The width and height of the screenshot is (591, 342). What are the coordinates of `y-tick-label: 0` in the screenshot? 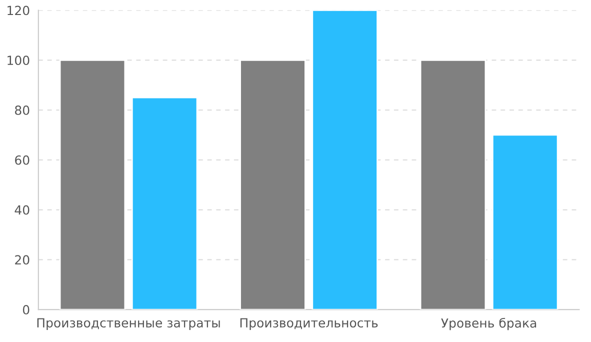 It's located at (26, 309).